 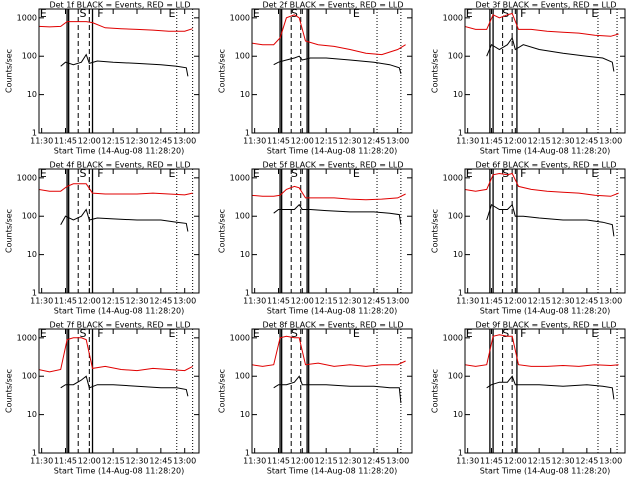 What do you see at coordinates (545, 5) in the screenshot?
I see `chart-title: Det 3f BLACK = Events, RED = LLD` at bounding box center [545, 5].